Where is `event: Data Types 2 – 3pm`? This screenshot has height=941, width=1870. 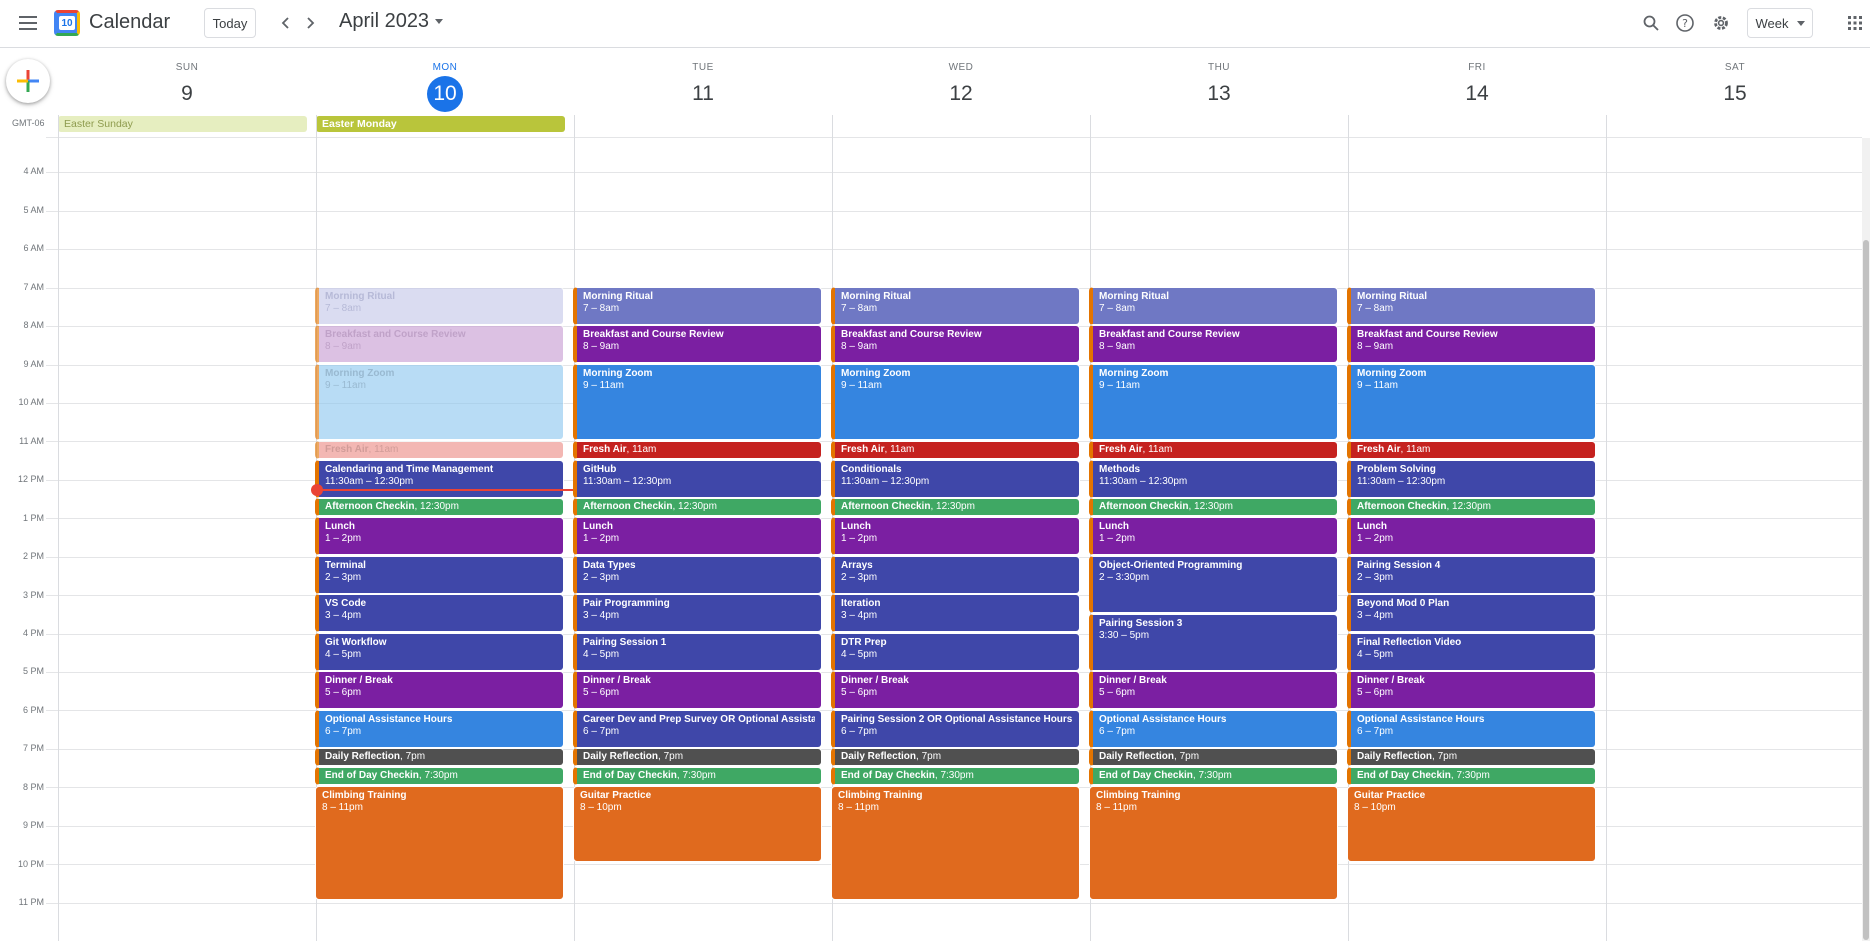
event: Data Types 2 – 3pm is located at coordinates (697, 575).